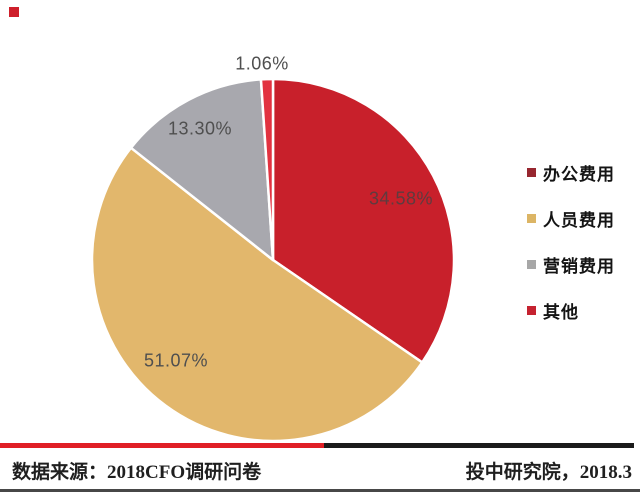 This screenshot has height=492, width=640. Describe the element at coordinates (531, 310) in the screenshot. I see `legend-marker-other-icon` at that location.